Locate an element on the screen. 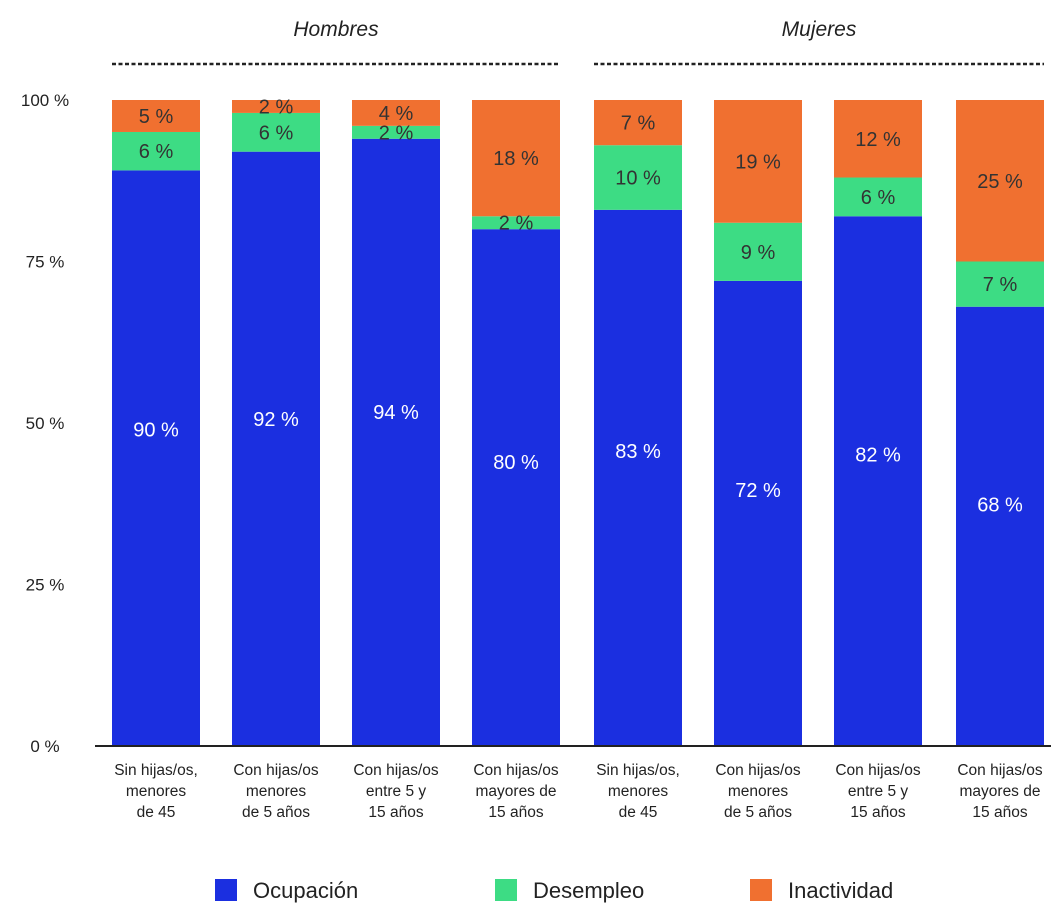 This screenshot has height=906, width=1051. data-label-ocupacion: 82 % is located at coordinates (878, 456).